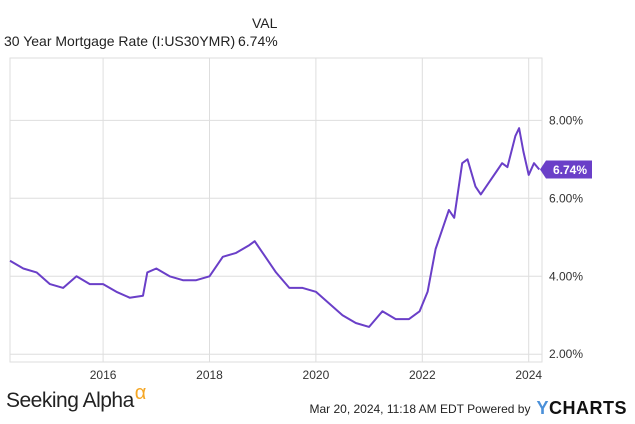  What do you see at coordinates (316, 375) in the screenshot?
I see `x-tick-label: 2020` at bounding box center [316, 375].